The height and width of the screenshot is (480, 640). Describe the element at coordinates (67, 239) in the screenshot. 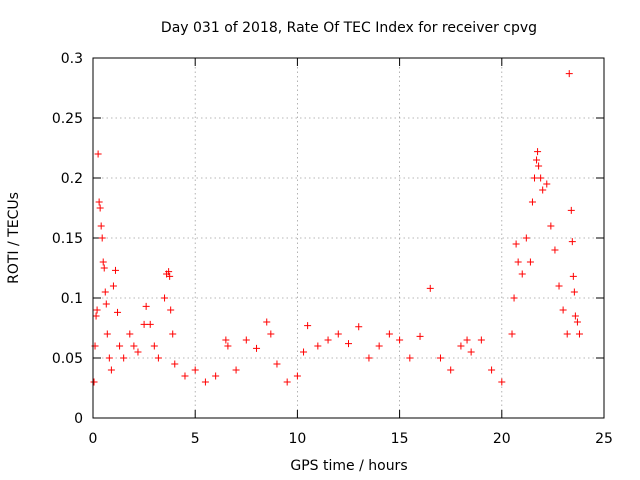

I see `y-tick-label: 0.15` at that location.